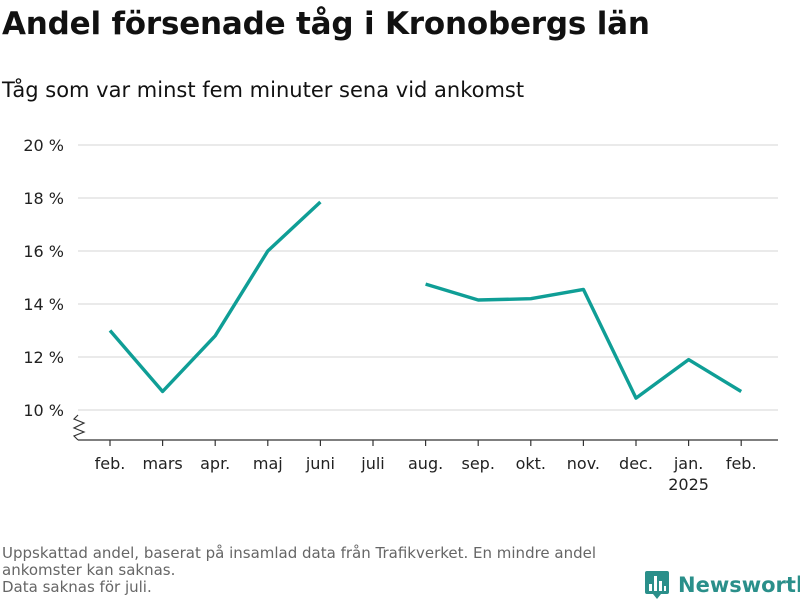 This screenshot has width=800, height=601. What do you see at coordinates (425, 463) in the screenshot?
I see `x-tick-label: aug.` at bounding box center [425, 463].